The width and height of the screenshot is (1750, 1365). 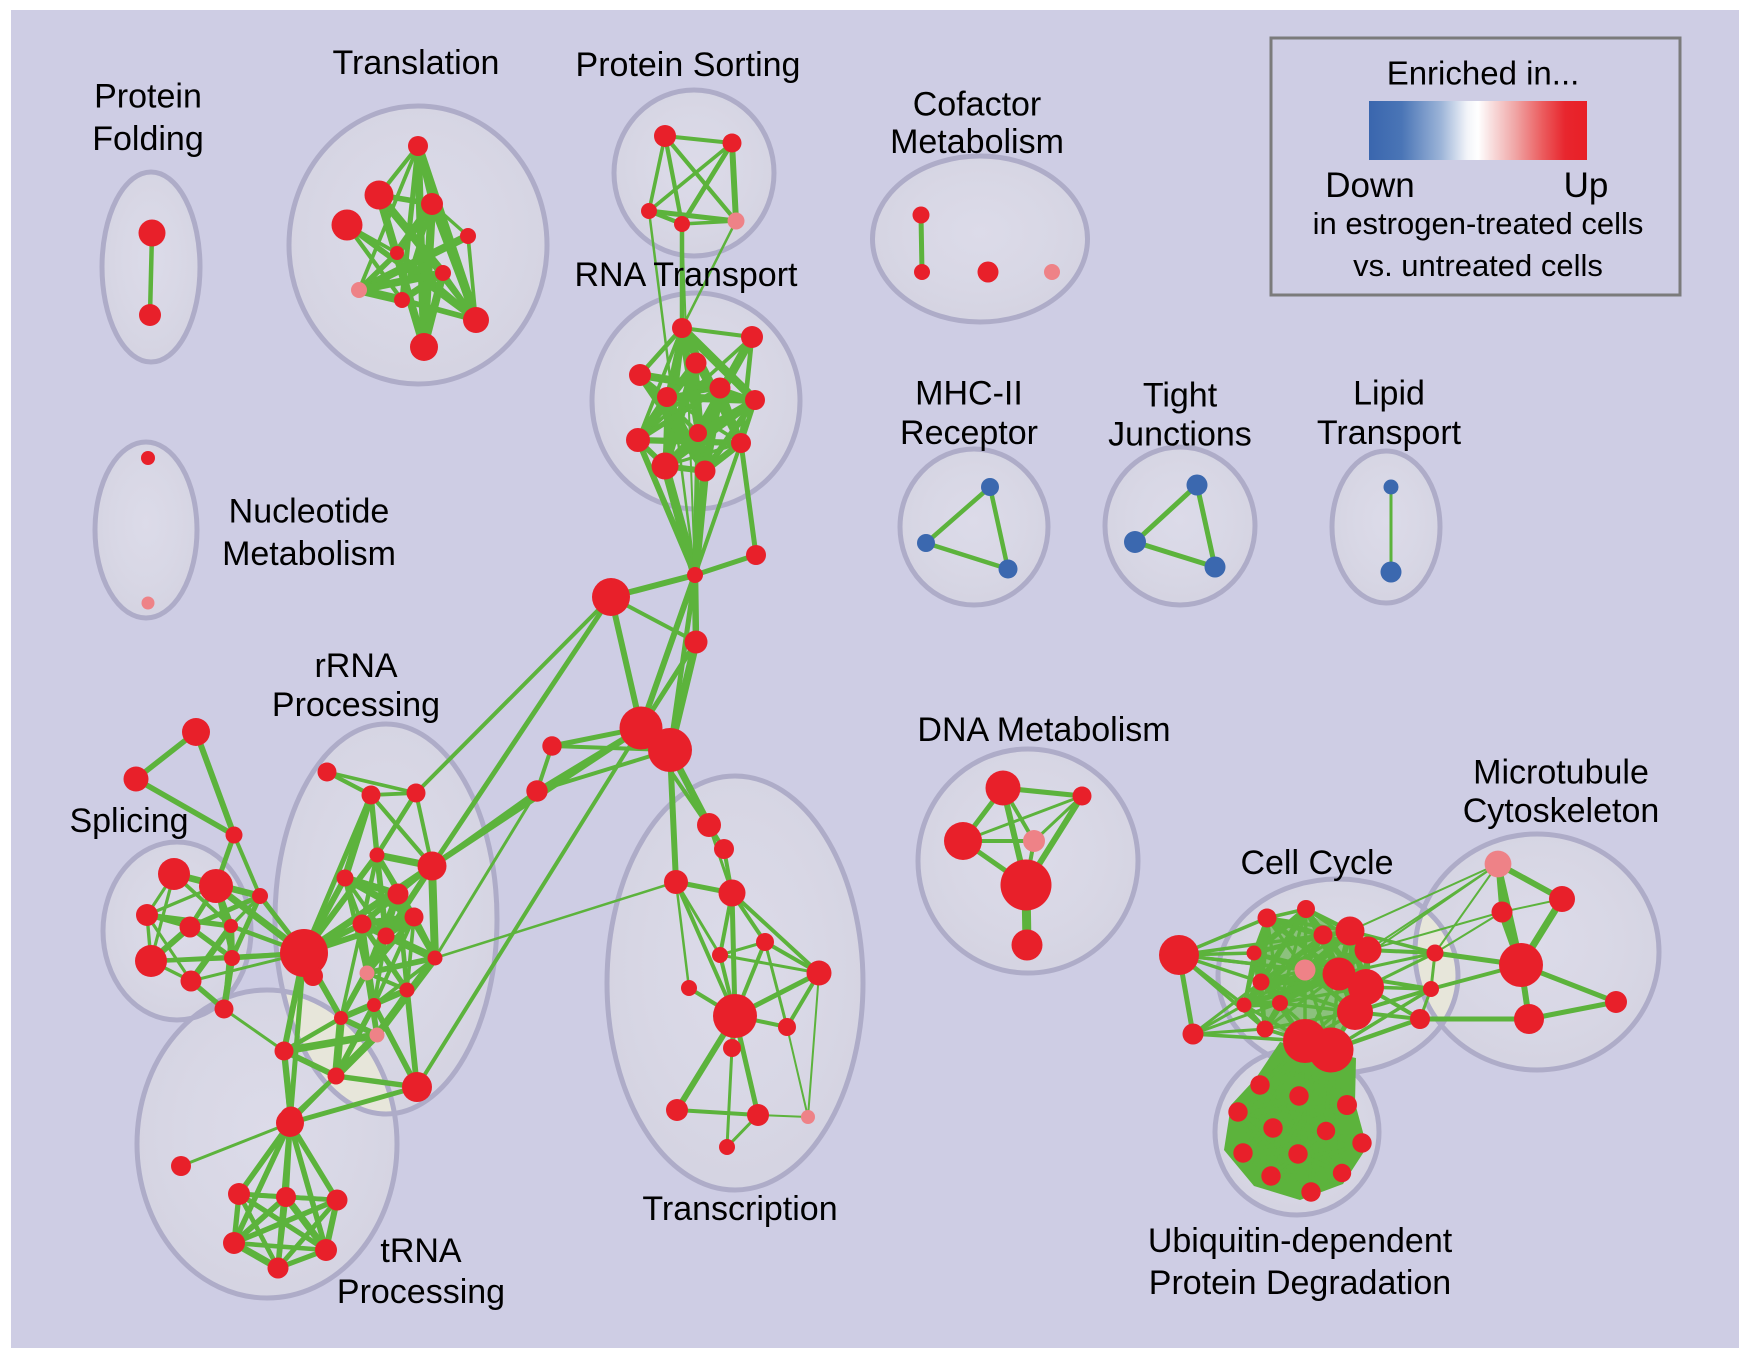 What do you see at coordinates (1478, 265) in the screenshot?
I see `svg-text: vs. untreated cells` at bounding box center [1478, 265].